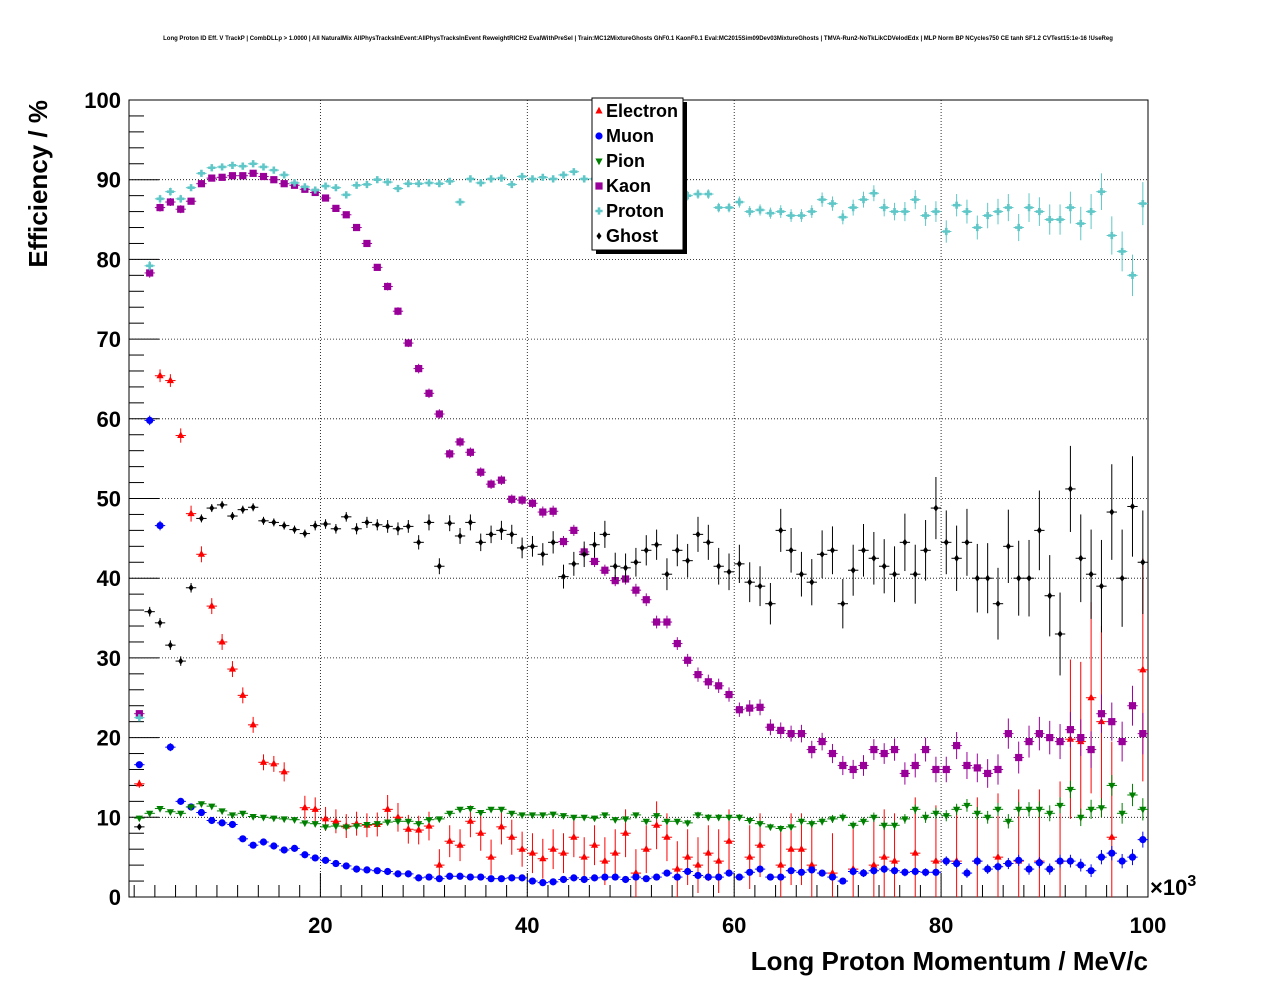 The height and width of the screenshot is (996, 1276). I want to click on legend-label-ghost: Ghost, so click(632, 236).